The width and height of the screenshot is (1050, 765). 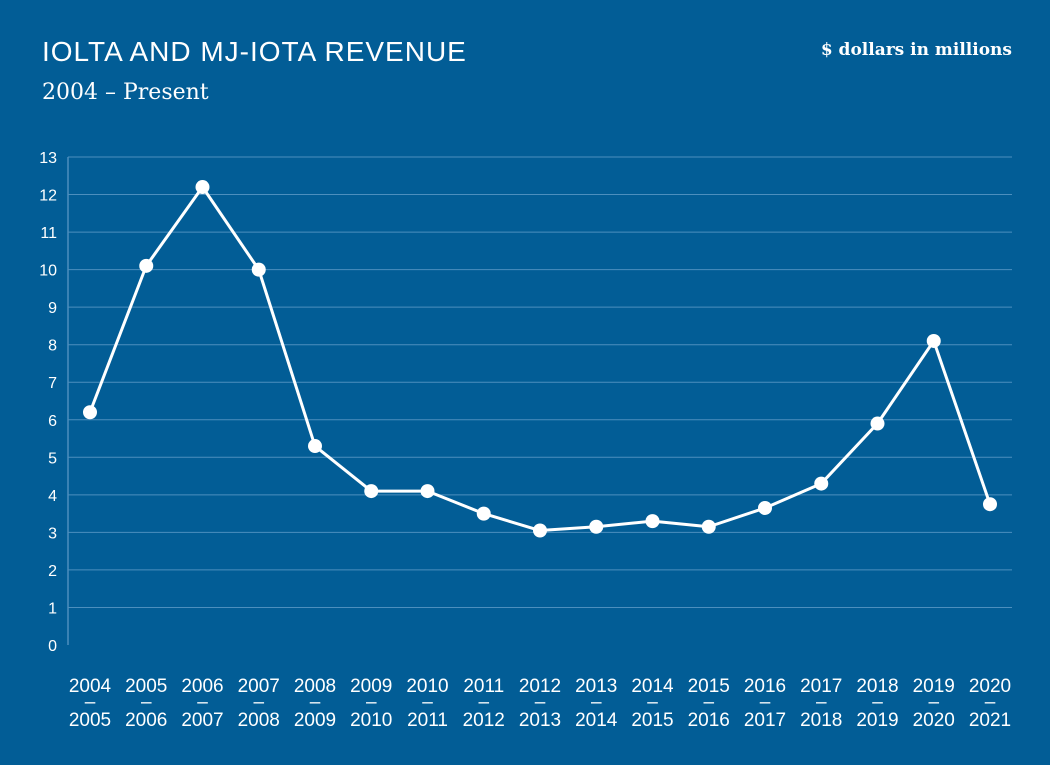 I want to click on y-tick-label: 12, so click(x=48, y=196).